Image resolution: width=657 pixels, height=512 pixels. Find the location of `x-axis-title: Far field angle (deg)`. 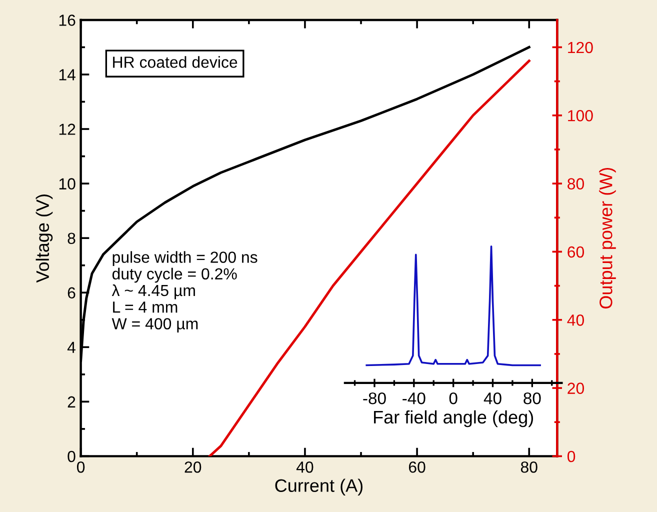

x-axis-title: Far field angle (deg) is located at coordinates (454, 419).